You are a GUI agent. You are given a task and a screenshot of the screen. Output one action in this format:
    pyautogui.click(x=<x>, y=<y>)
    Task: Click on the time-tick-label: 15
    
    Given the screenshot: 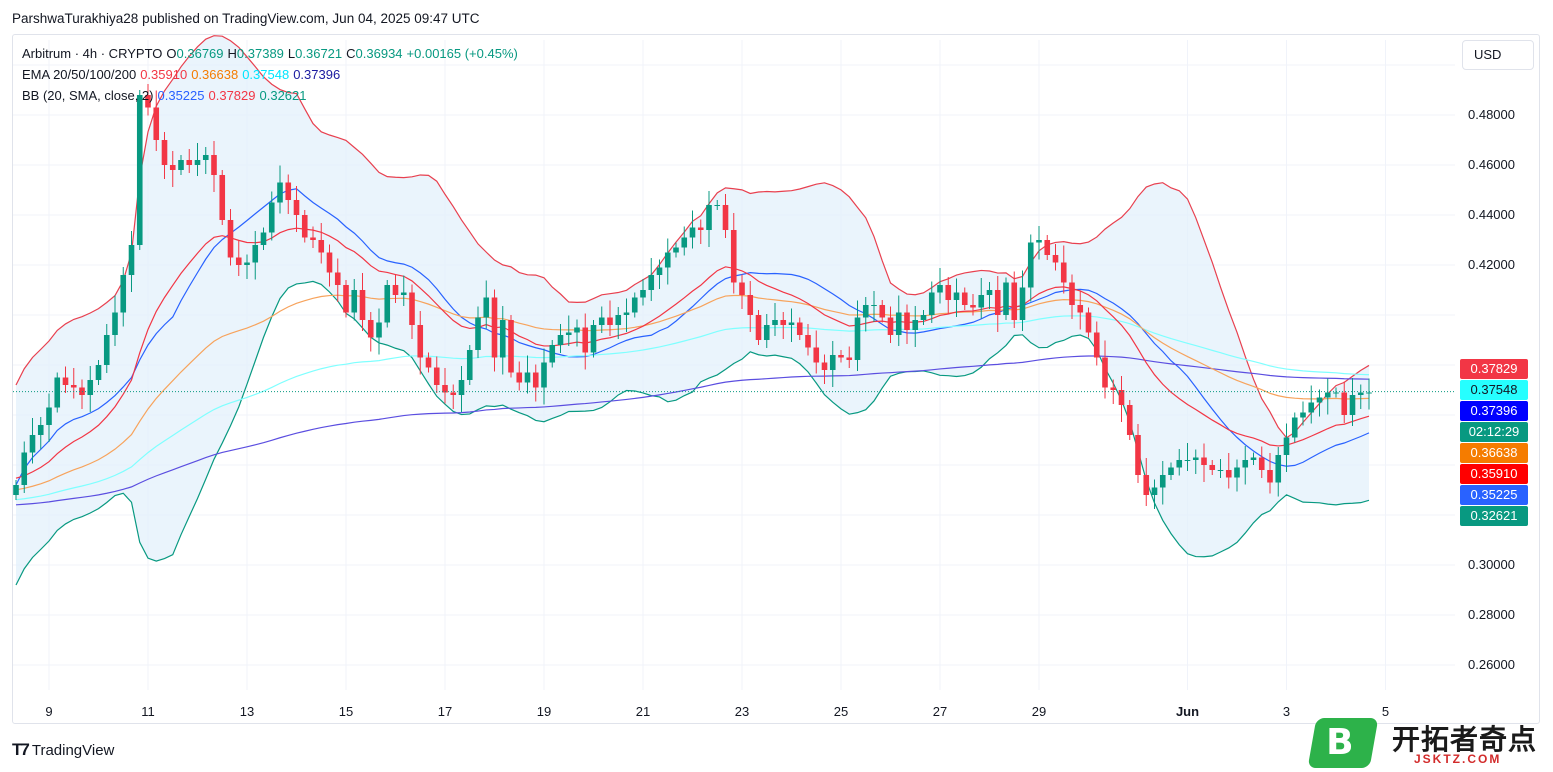 What is the action you would take?
    pyautogui.click(x=346, y=711)
    